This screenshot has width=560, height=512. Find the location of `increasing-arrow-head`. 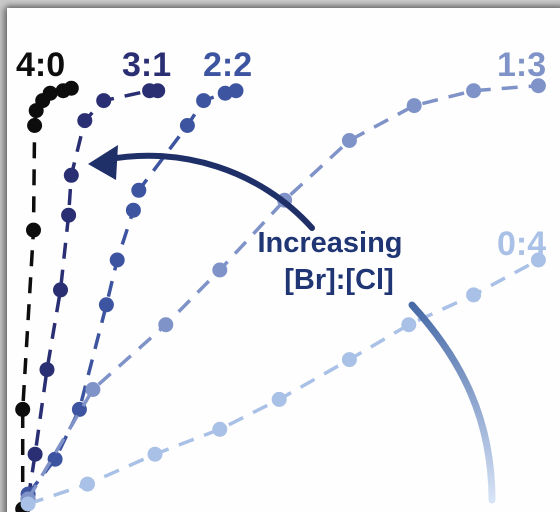

increasing-arrow-head is located at coordinates (103, 162).